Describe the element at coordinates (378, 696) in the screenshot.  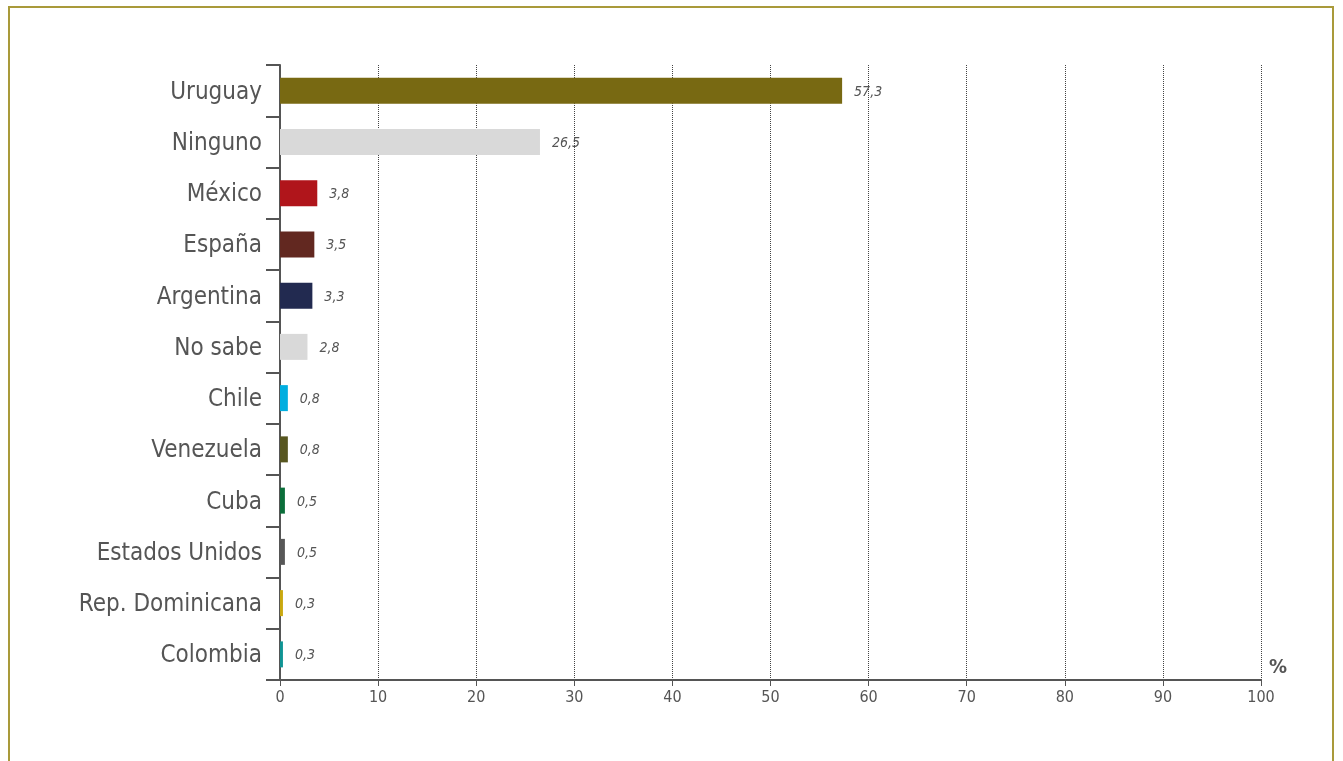
I see `x-tick-label: 10` at that location.